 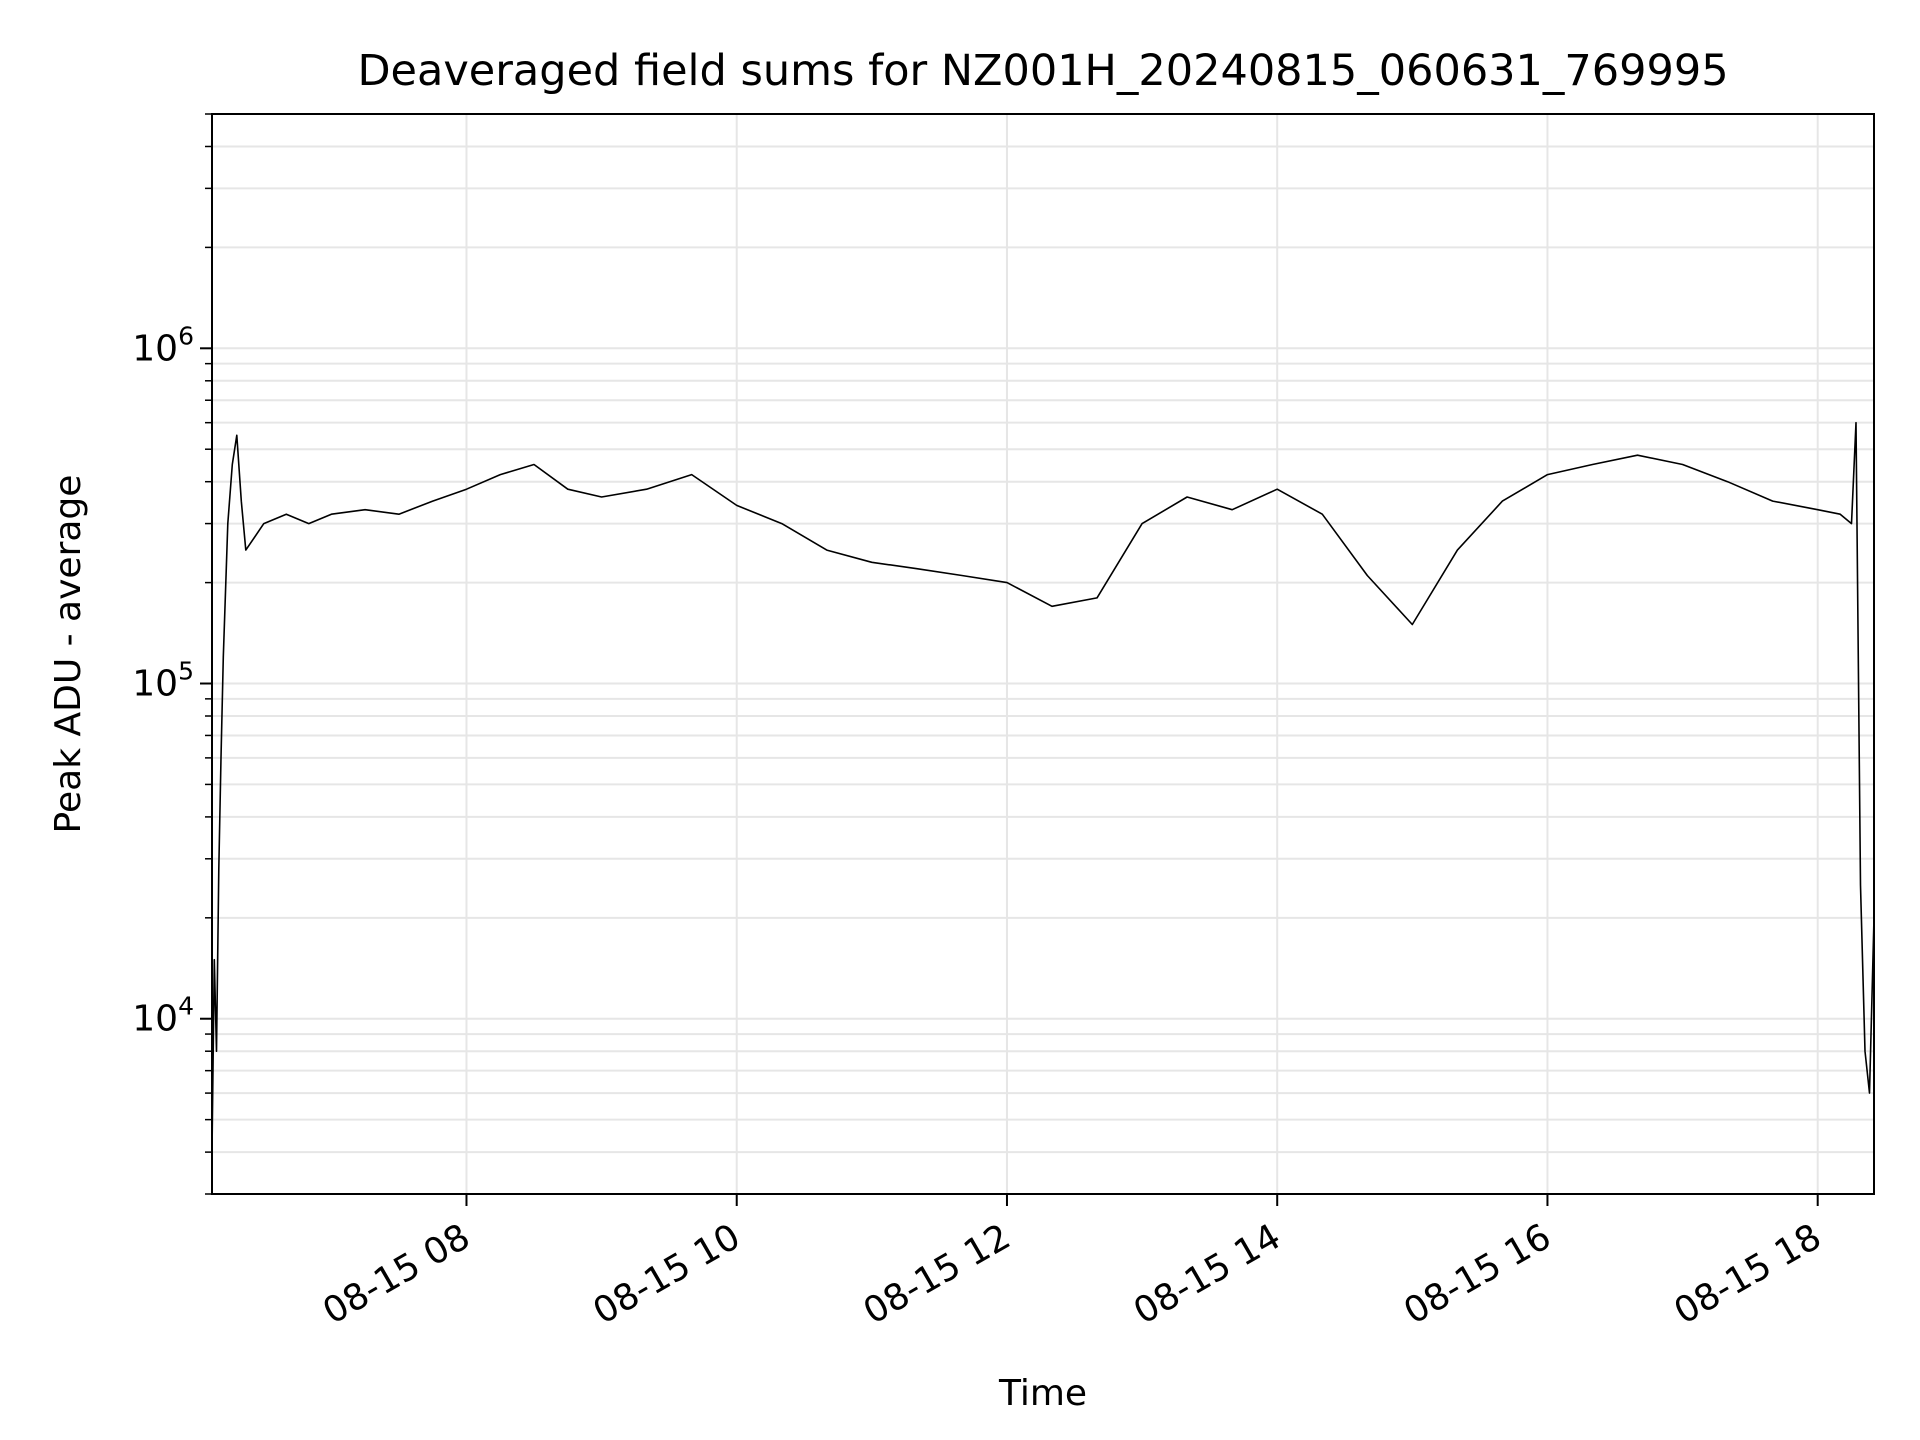 I want to click on y-axis: 10⁴ 10⁵ 10⁶, so click(x=172, y=654).